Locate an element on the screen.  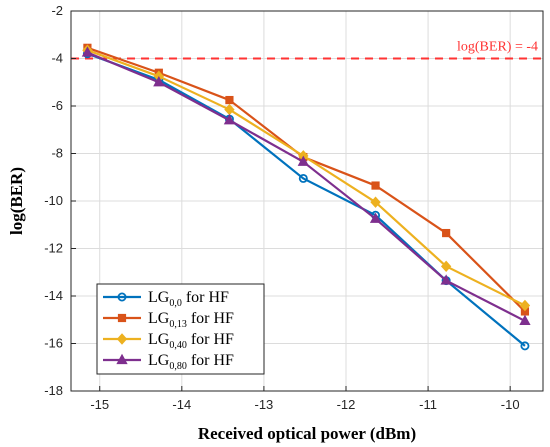
legend-item: LG0,40 for HF is located at coordinates (168, 341).